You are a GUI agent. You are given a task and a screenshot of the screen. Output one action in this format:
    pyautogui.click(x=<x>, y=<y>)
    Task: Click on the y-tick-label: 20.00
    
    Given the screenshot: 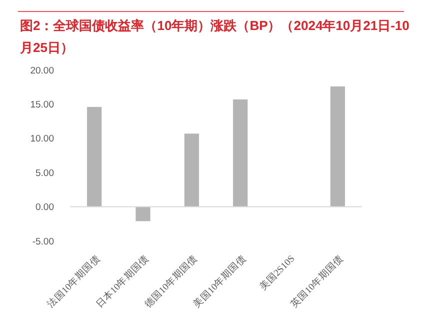 What is the action you would take?
    pyautogui.click(x=42, y=70)
    